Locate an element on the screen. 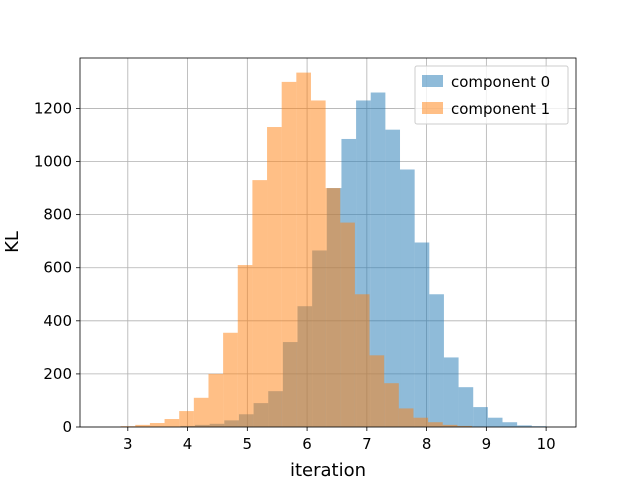 This screenshot has height=480, width=640. y-tick-label: 1000 is located at coordinates (53, 162).